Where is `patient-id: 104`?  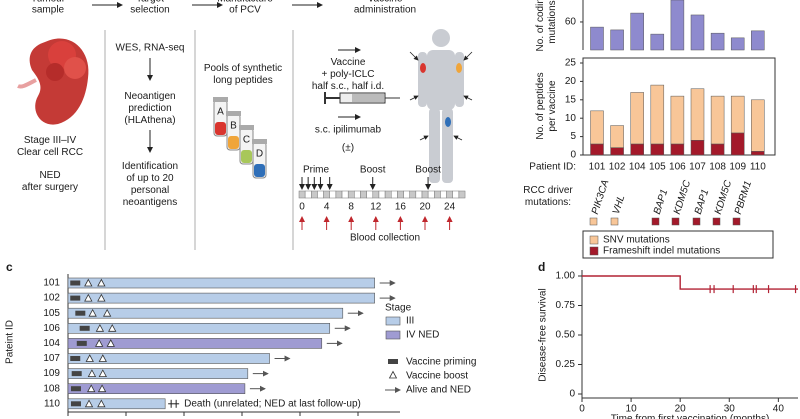
patient-id: 104 is located at coordinates (637, 167).